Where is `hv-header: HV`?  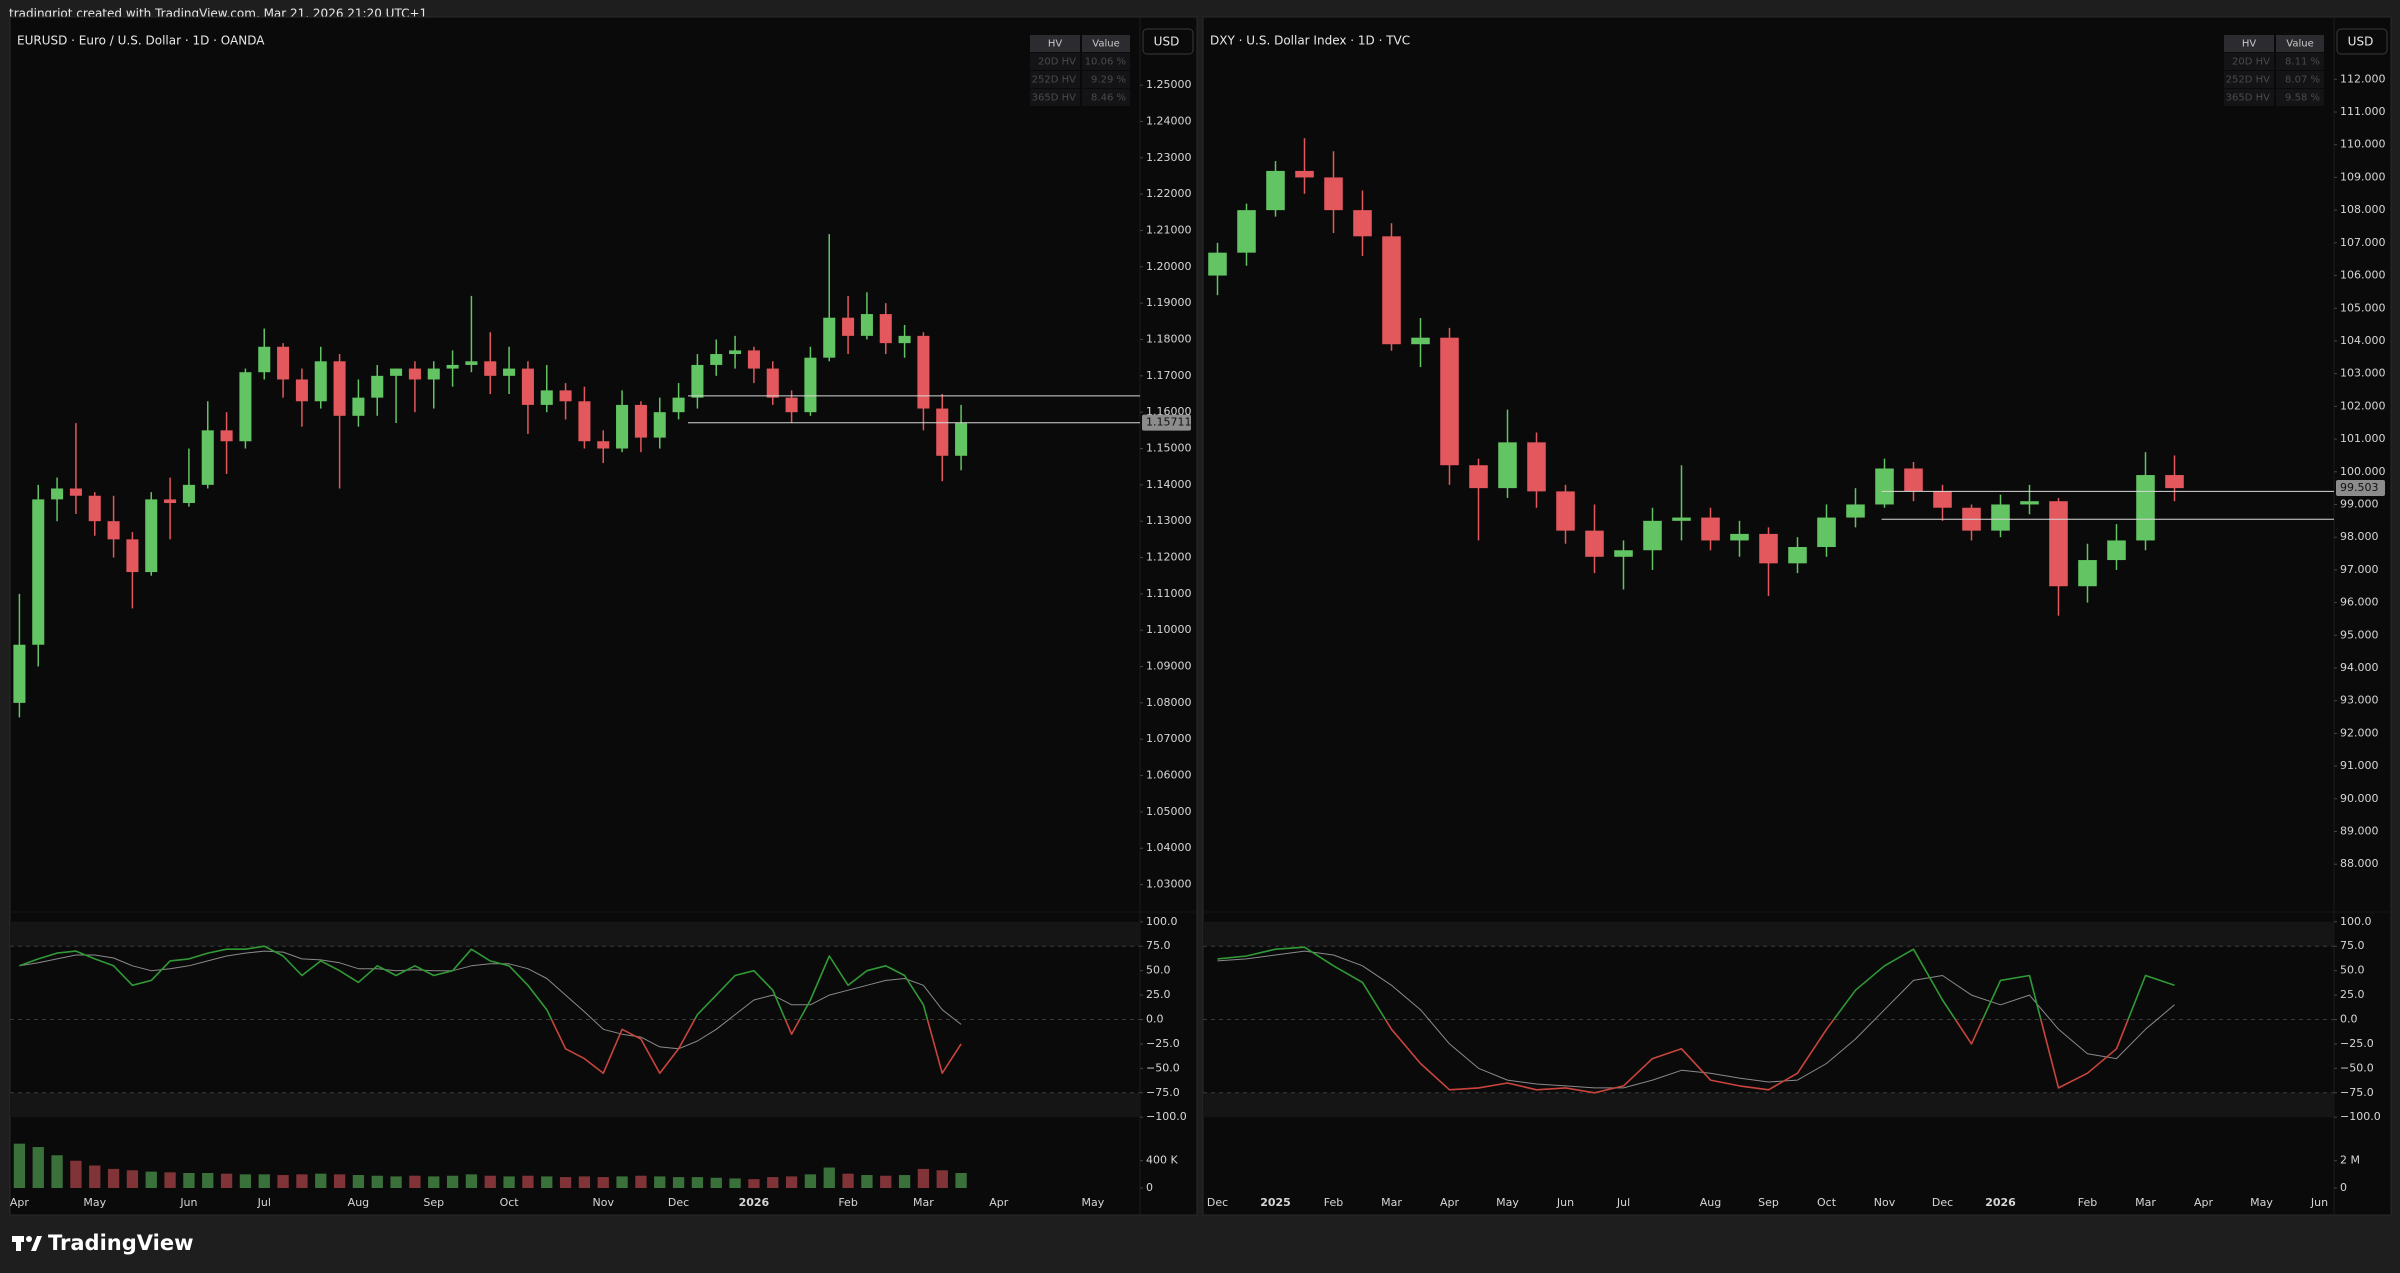 hv-header: HV is located at coordinates (1055, 44).